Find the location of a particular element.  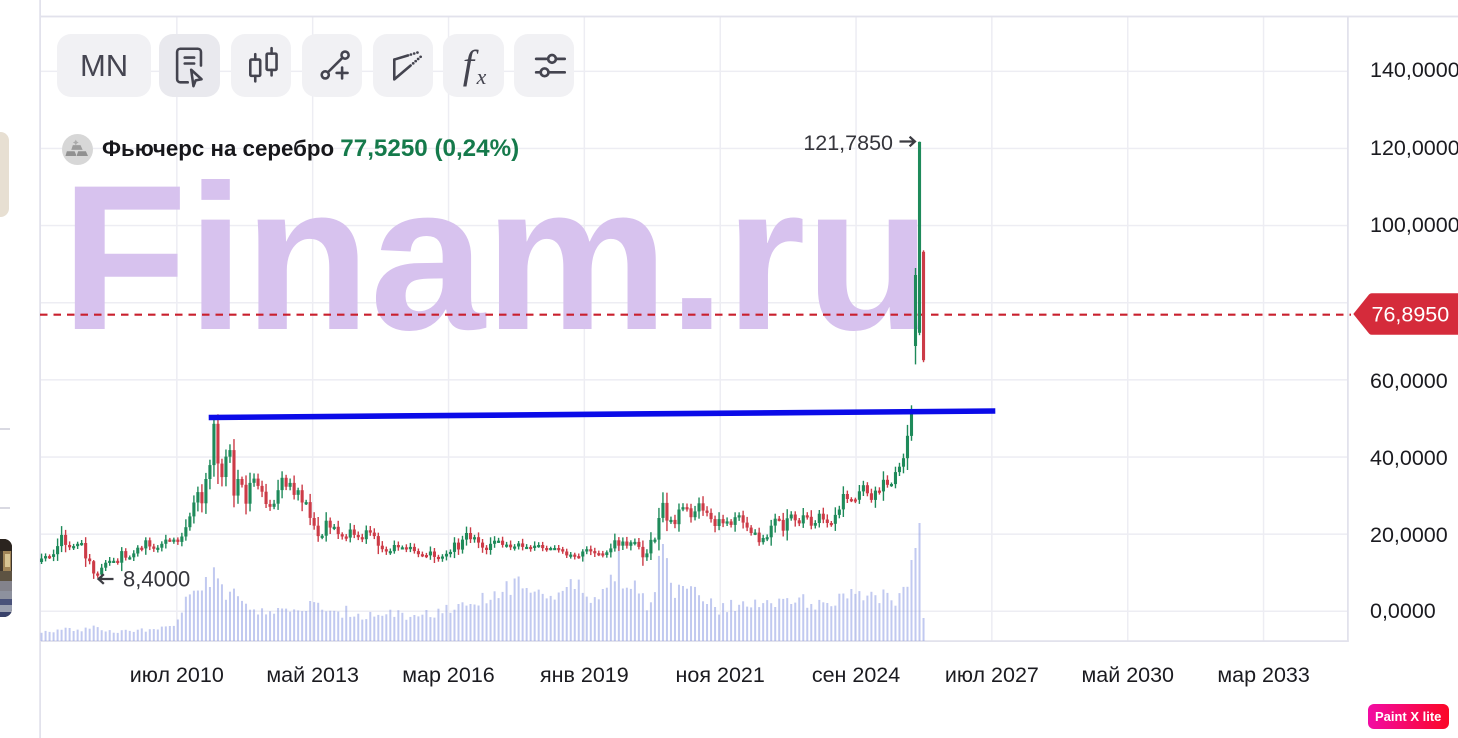

svg-text: 76,8950 is located at coordinates (1411, 314).